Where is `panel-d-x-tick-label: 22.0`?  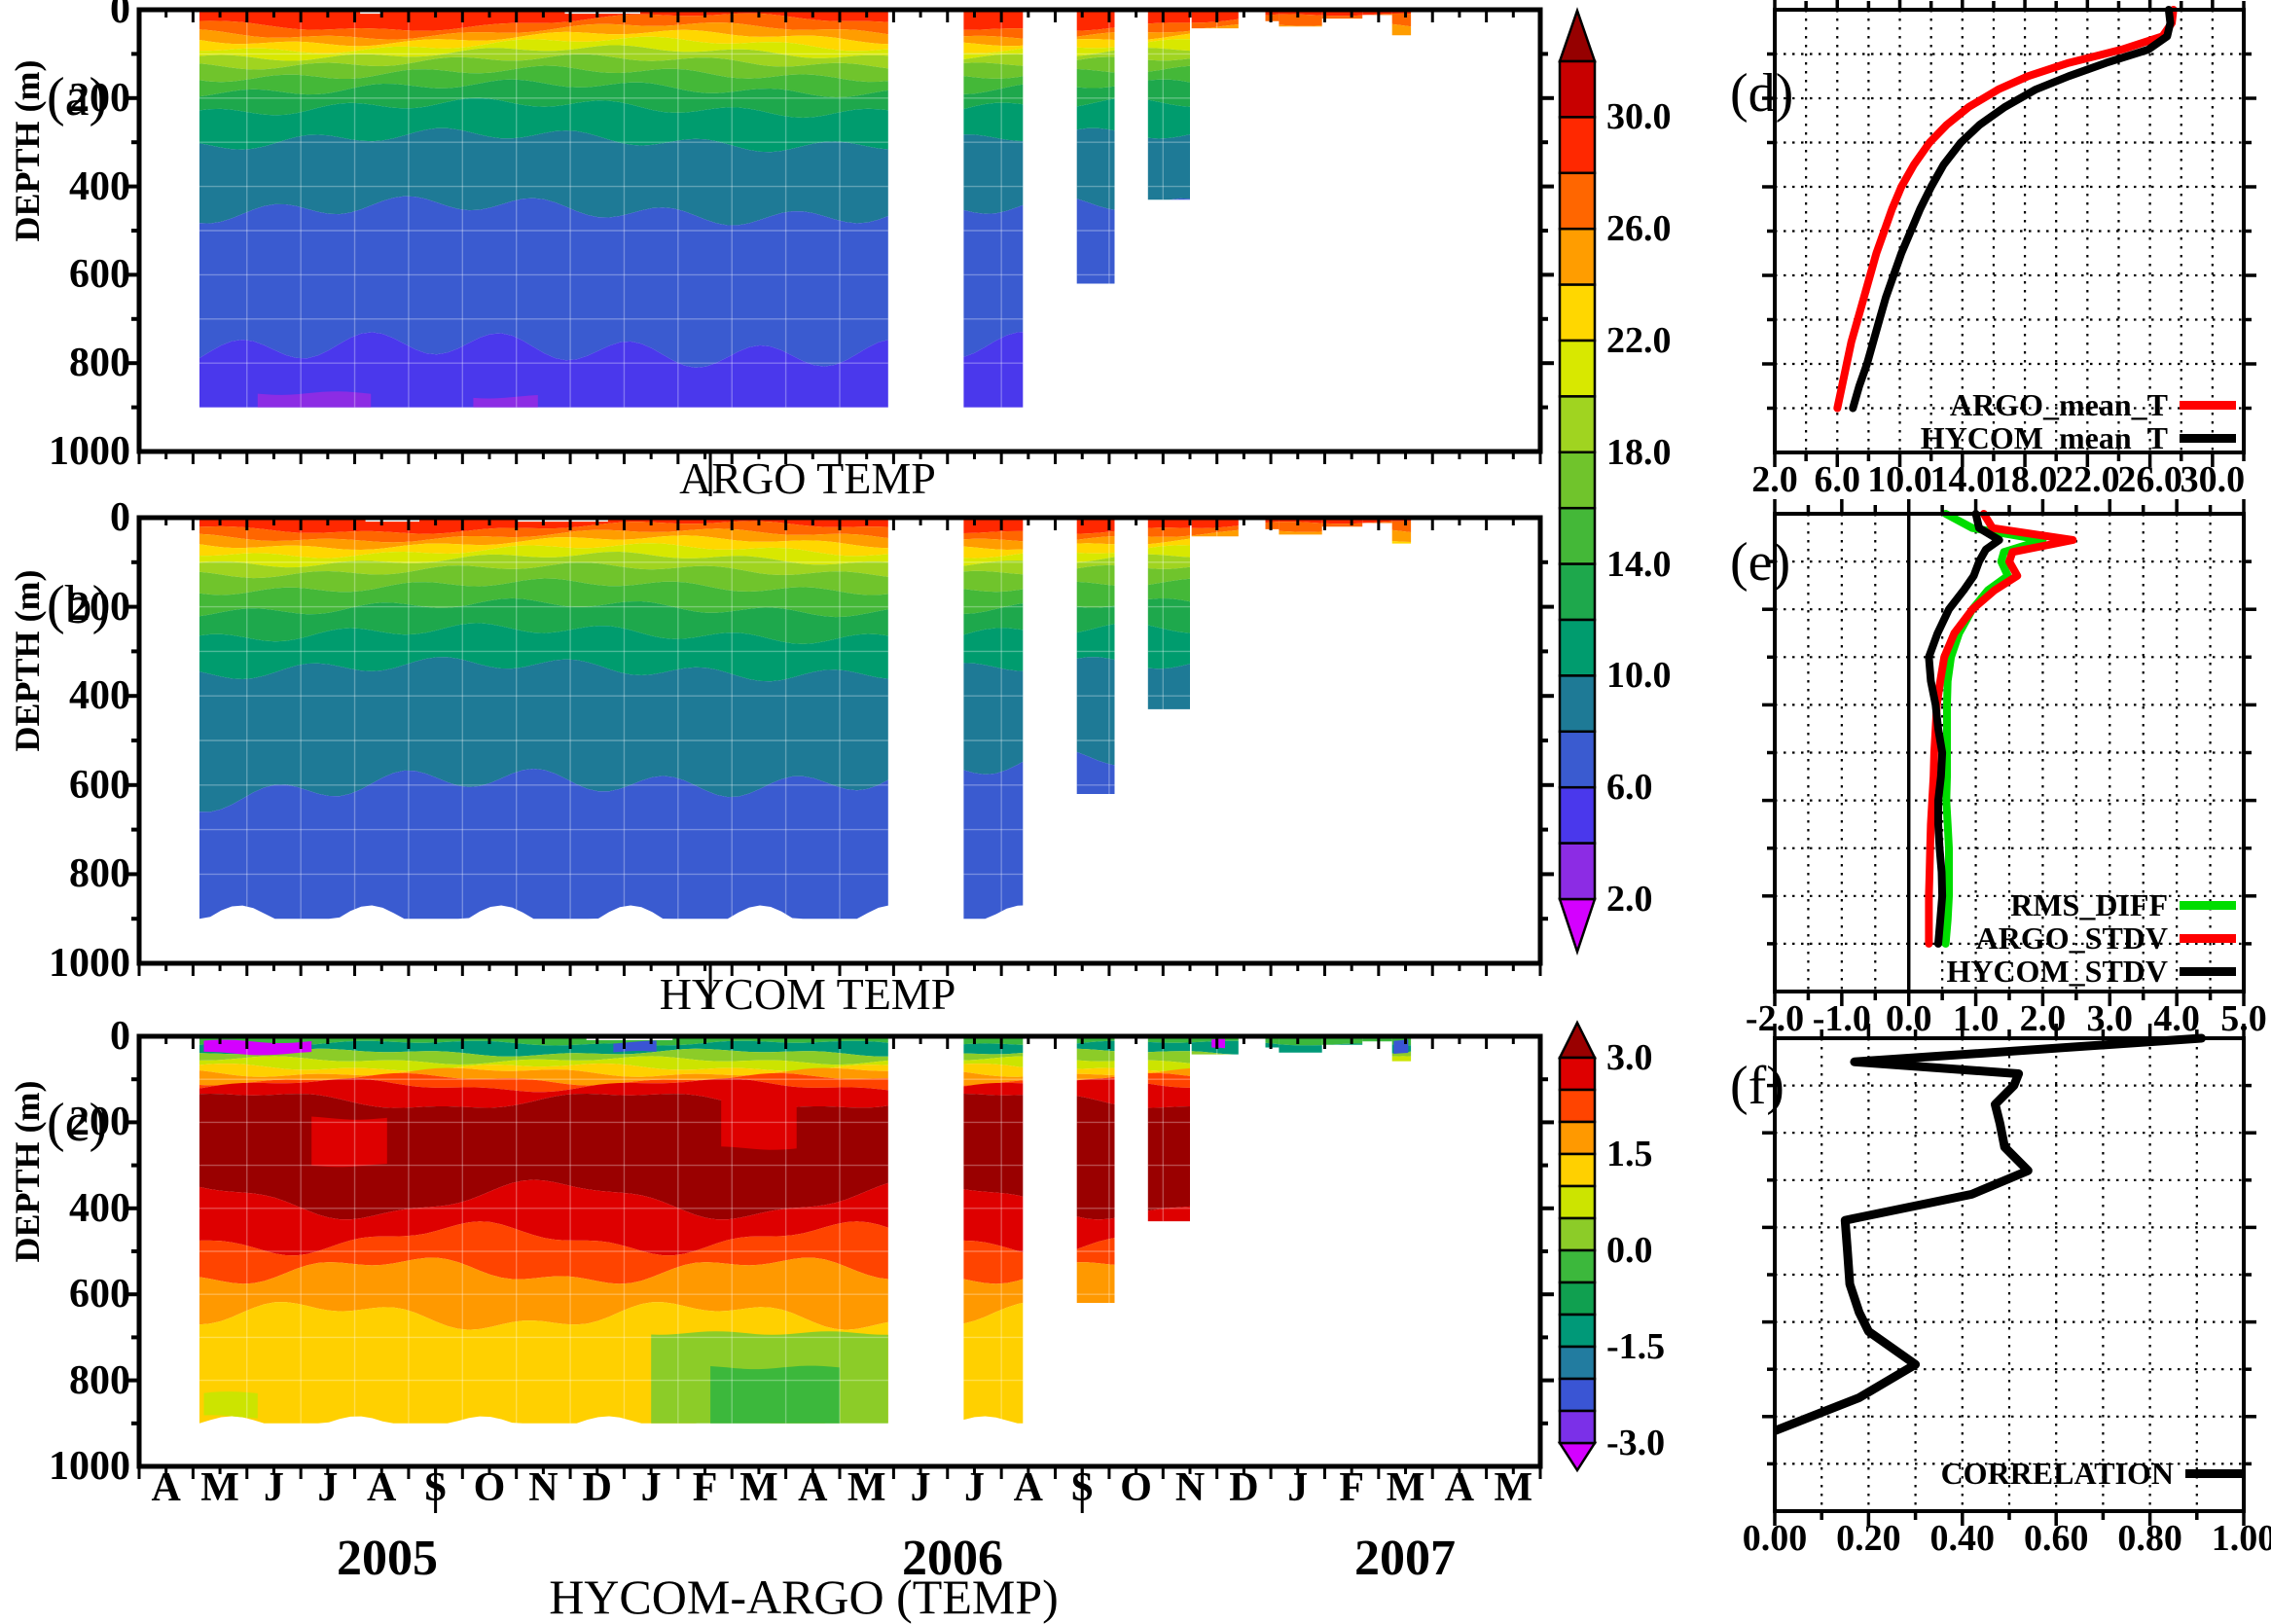
panel-d-x-tick-label: 22.0 is located at coordinates (2087, 479).